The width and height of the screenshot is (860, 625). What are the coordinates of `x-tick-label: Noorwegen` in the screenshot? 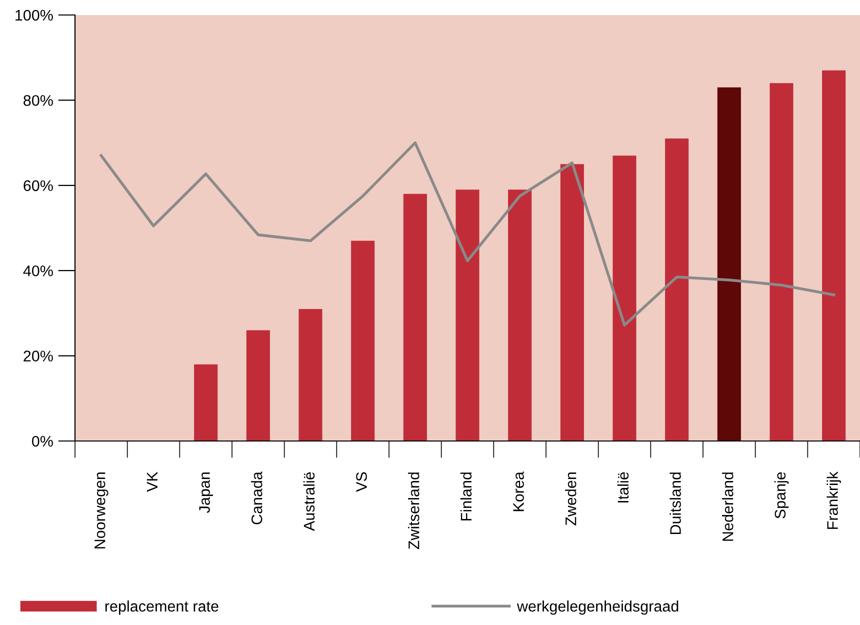 It's located at (101, 510).